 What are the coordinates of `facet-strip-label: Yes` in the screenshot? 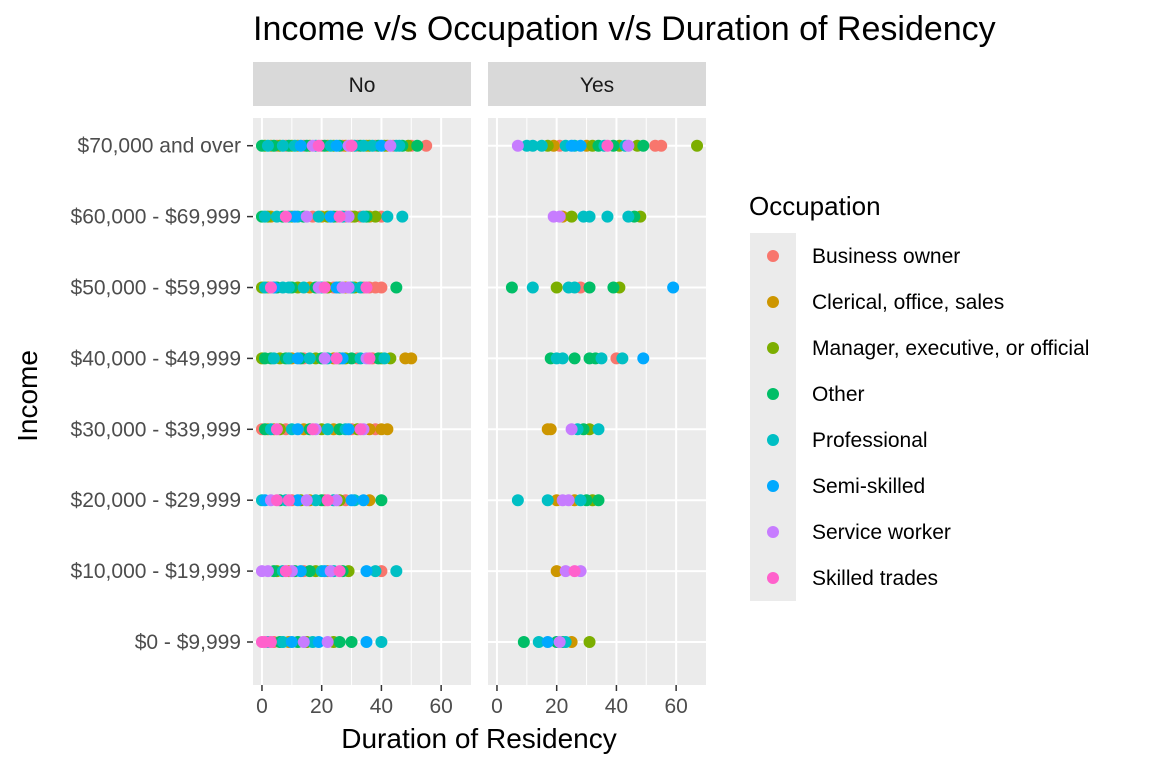 It's located at (597, 85).